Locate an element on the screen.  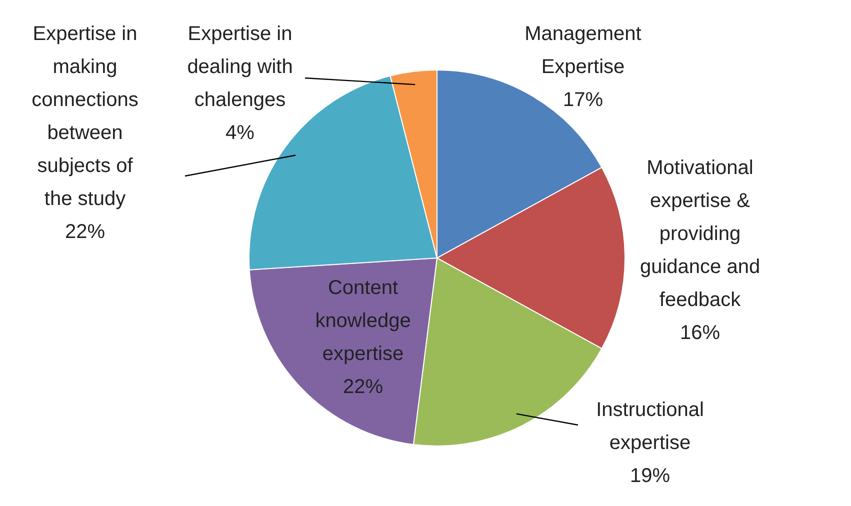
data-label: 17% is located at coordinates (583, 100).